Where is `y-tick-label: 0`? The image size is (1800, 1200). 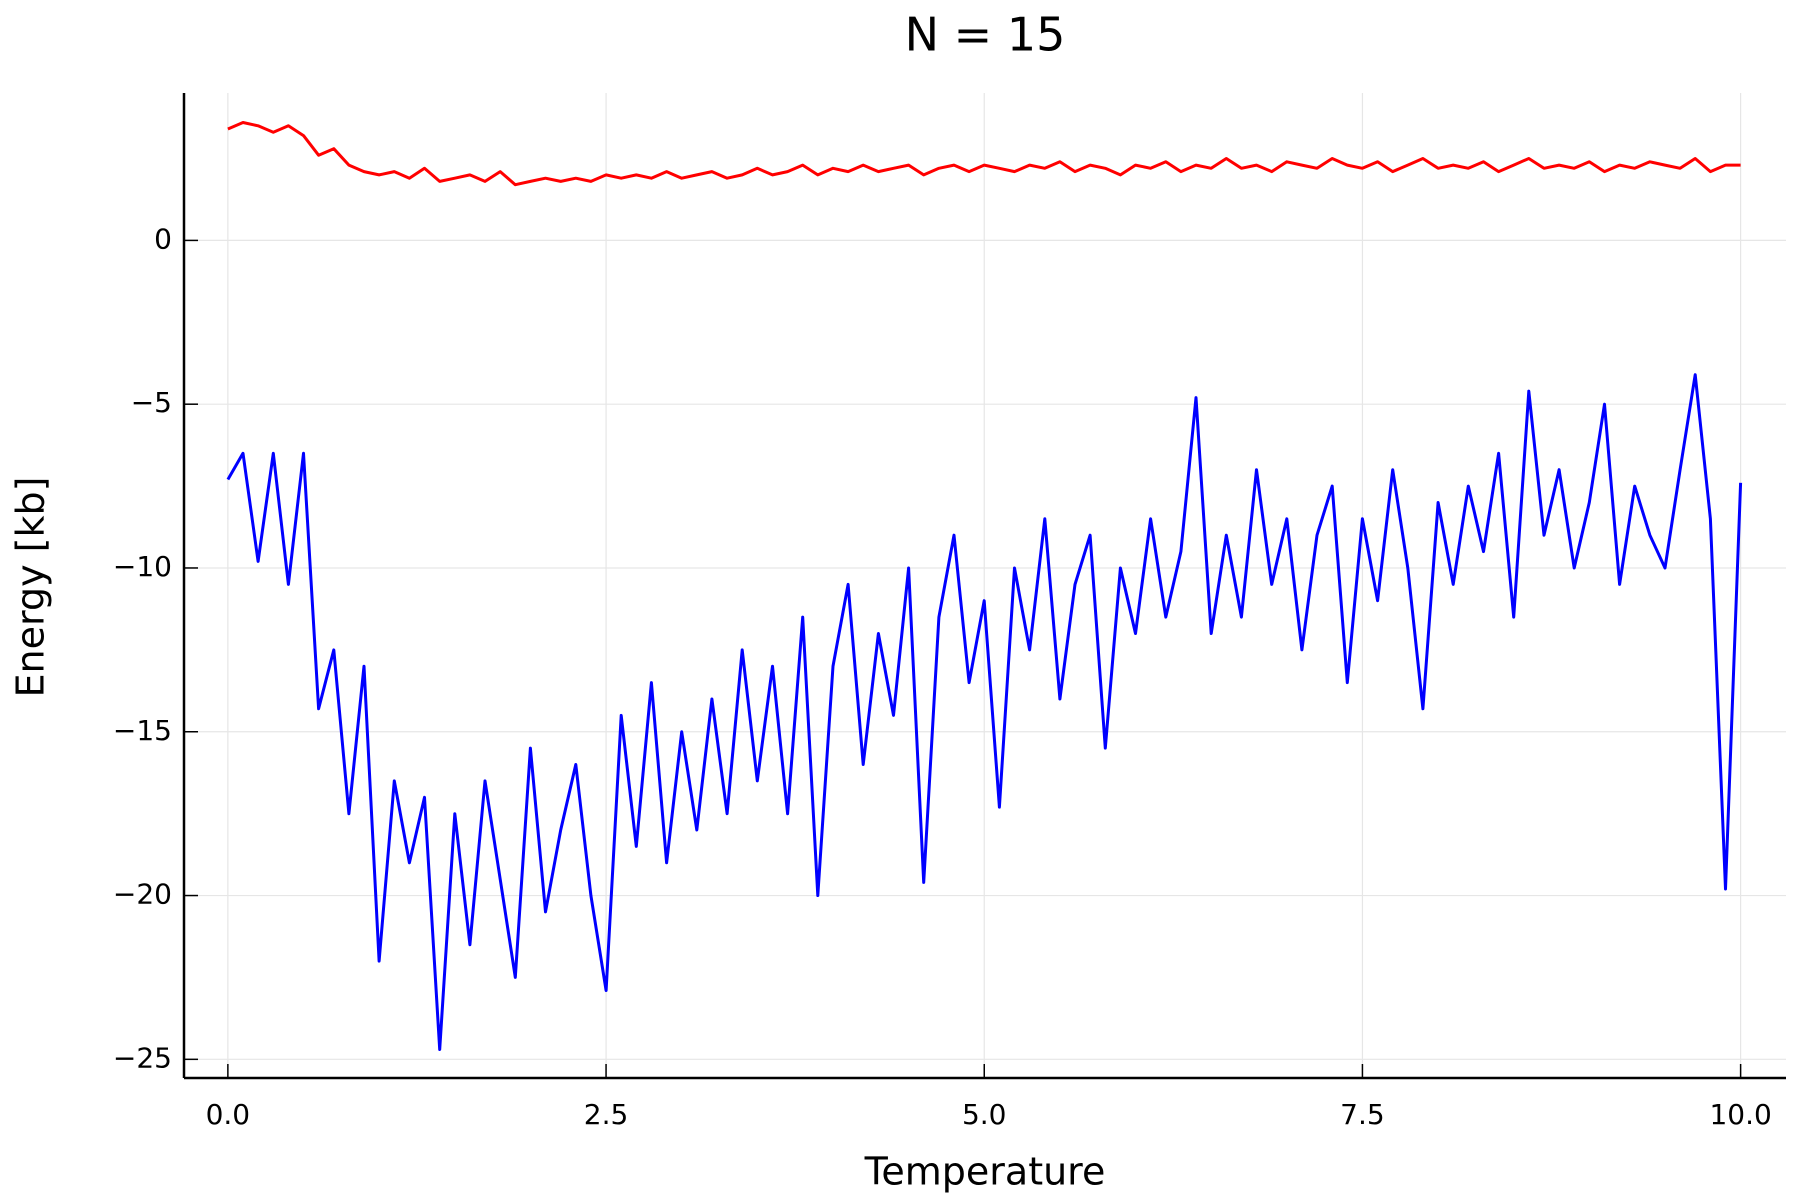 y-tick-label: 0 is located at coordinates (163, 238).